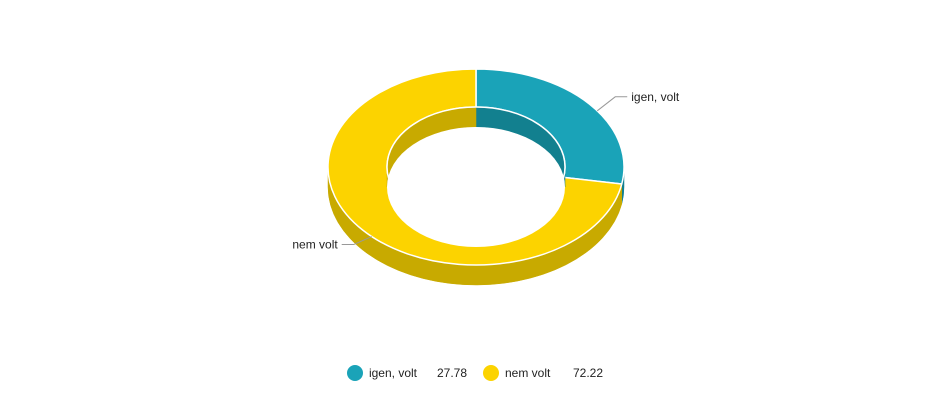  I want to click on legend-value: 27.78, so click(451, 373).